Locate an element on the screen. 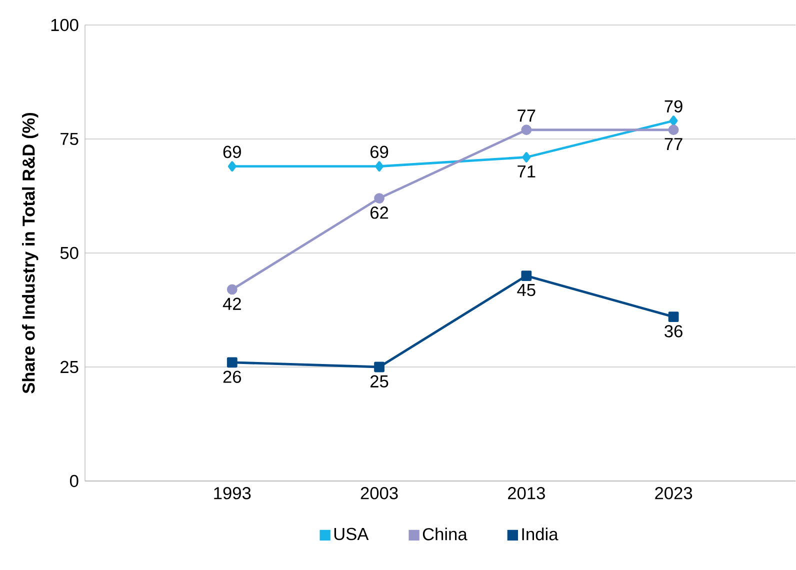 Image resolution: width=796 pixels, height=570 pixels. data-label: 25 is located at coordinates (379, 381).